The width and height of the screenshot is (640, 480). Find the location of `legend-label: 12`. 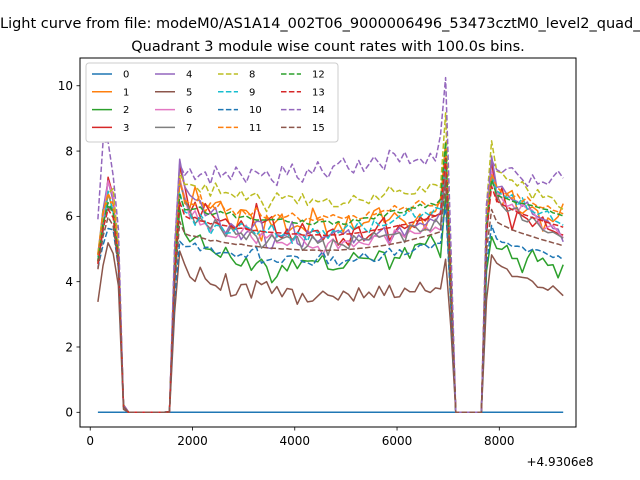

legend-label: 12 is located at coordinates (318, 75).